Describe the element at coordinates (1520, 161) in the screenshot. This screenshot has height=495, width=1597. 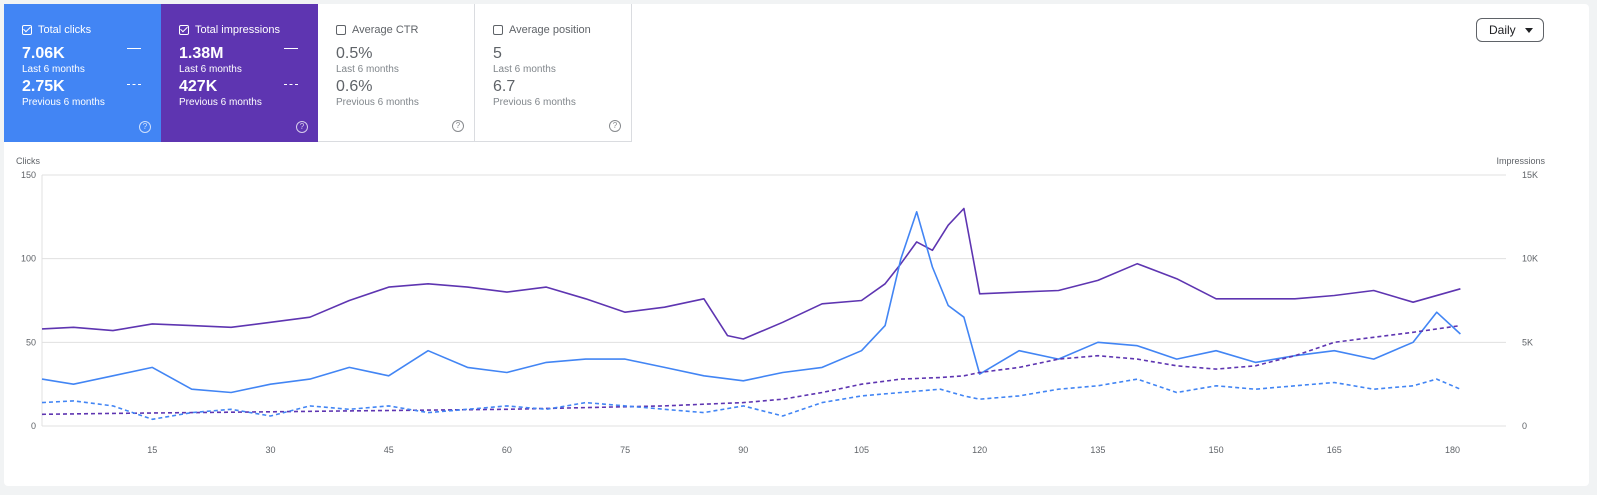
I see `right-axis-title: Impressions` at that location.